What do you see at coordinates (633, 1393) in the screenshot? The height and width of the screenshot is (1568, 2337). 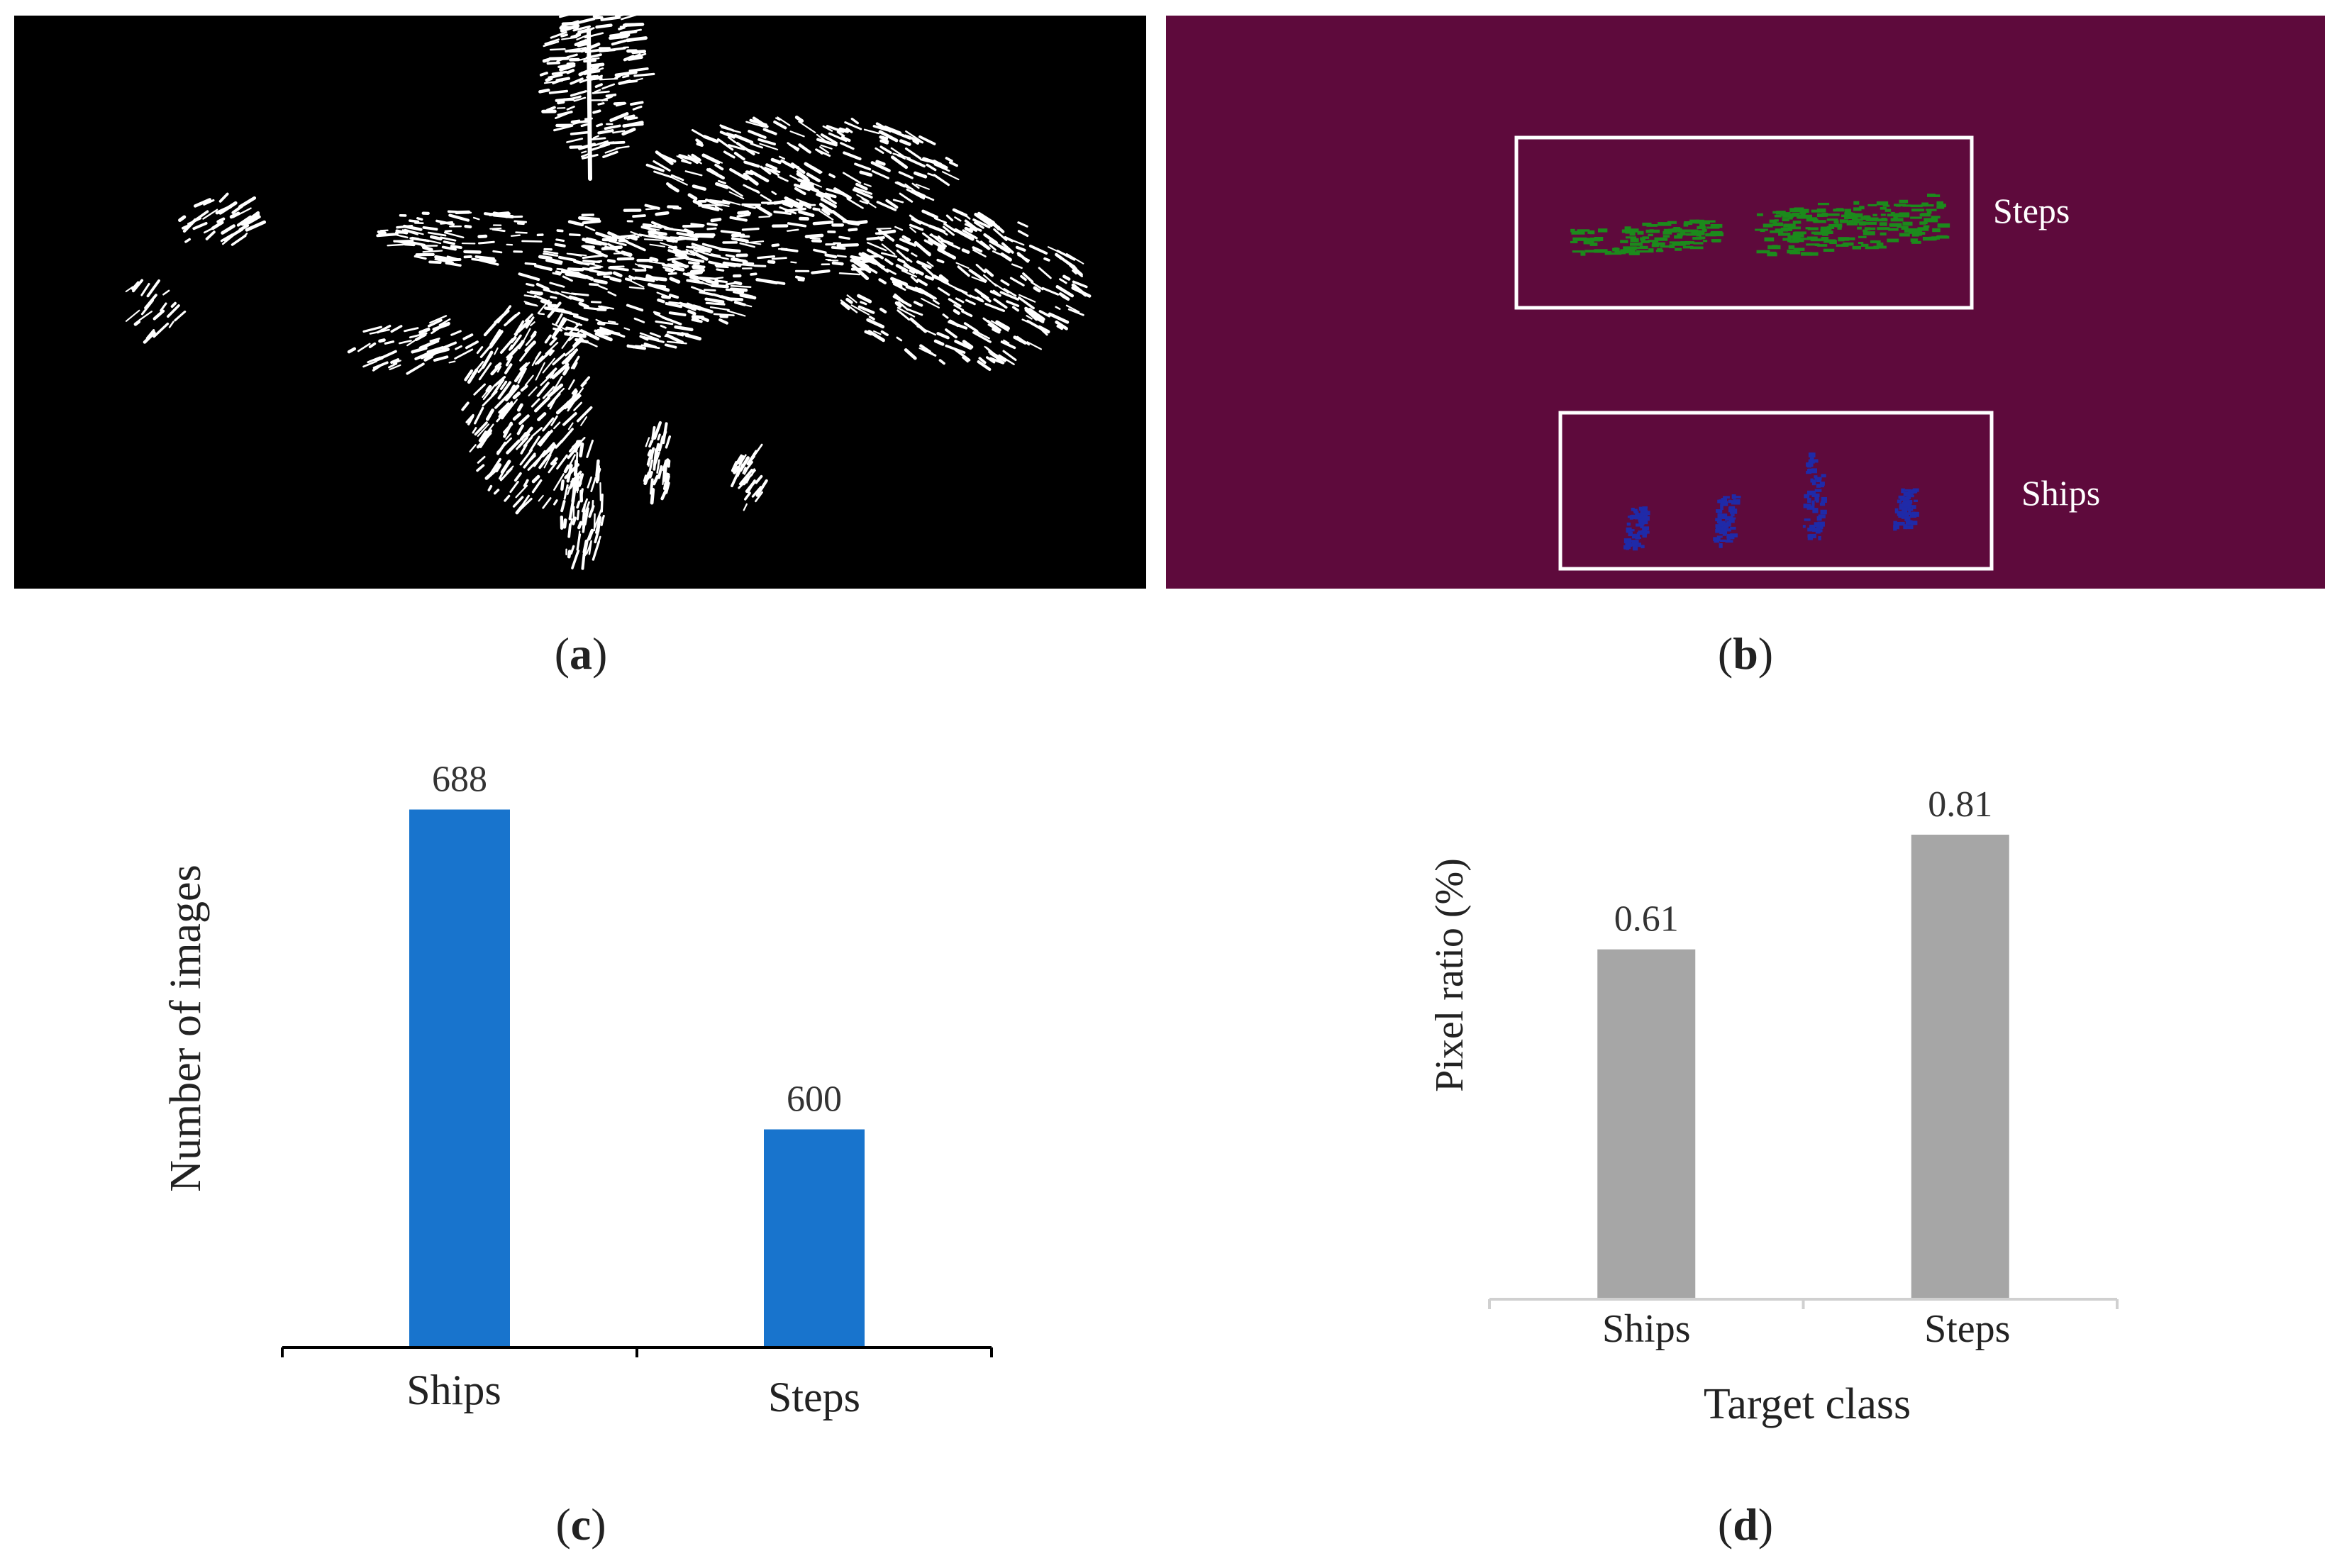 I see `chart-c-tick-labels: Ships Steps` at bounding box center [633, 1393].